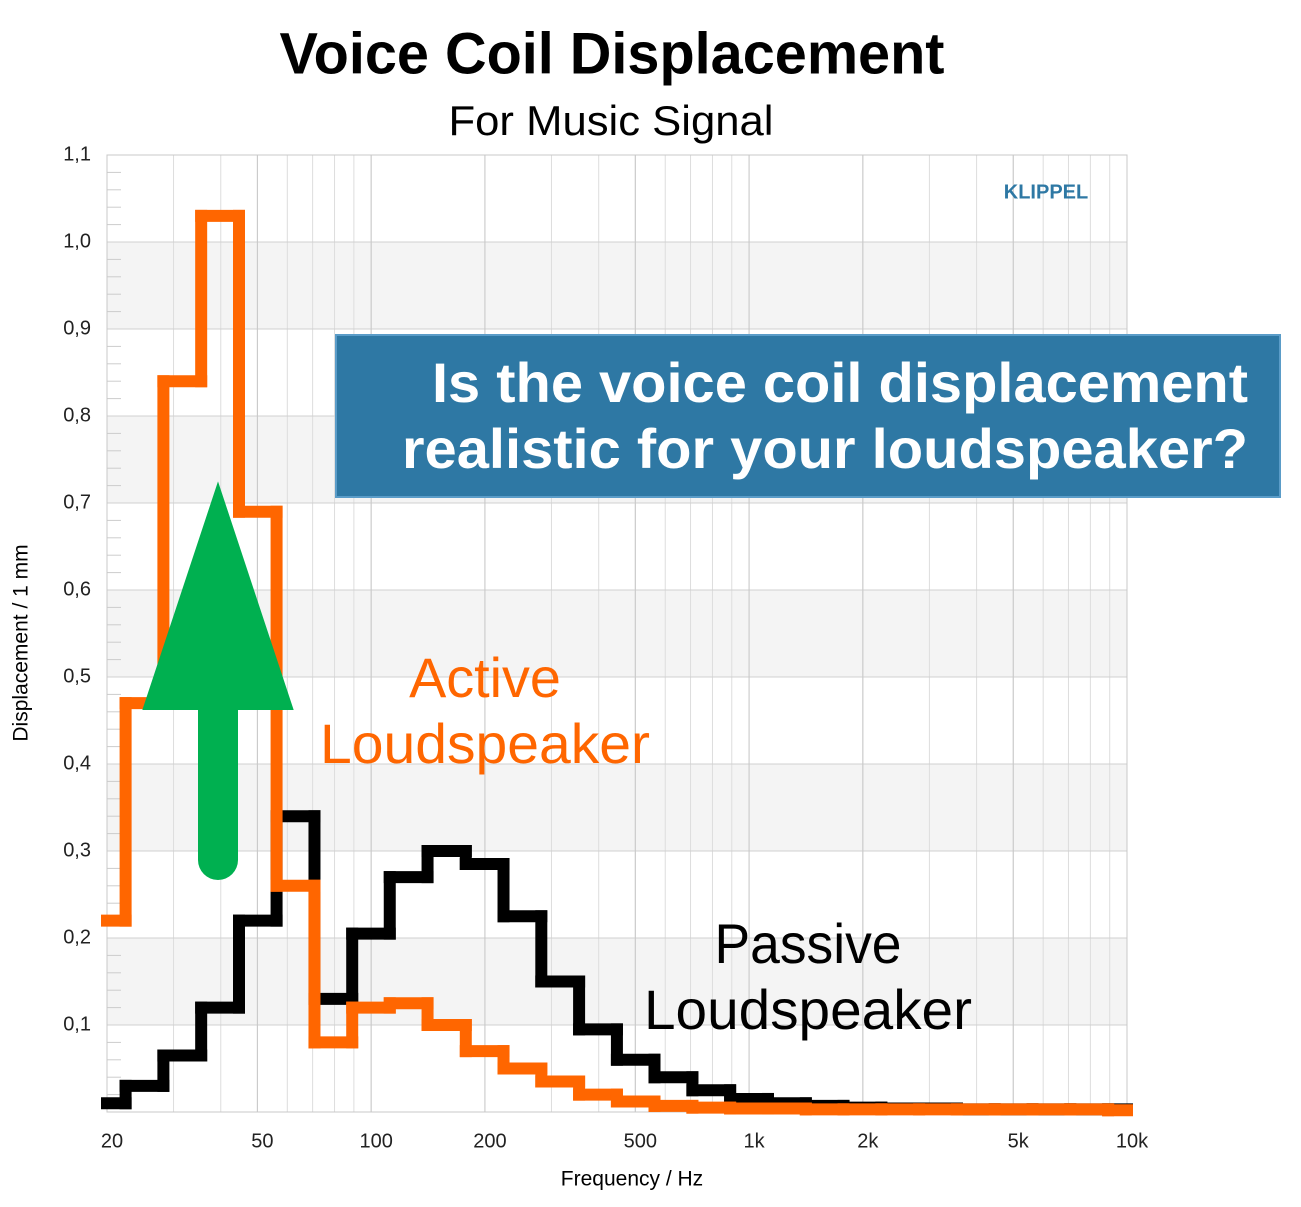  What do you see at coordinates (77, 415) in the screenshot?
I see `y-tick-label: 0,8` at bounding box center [77, 415].